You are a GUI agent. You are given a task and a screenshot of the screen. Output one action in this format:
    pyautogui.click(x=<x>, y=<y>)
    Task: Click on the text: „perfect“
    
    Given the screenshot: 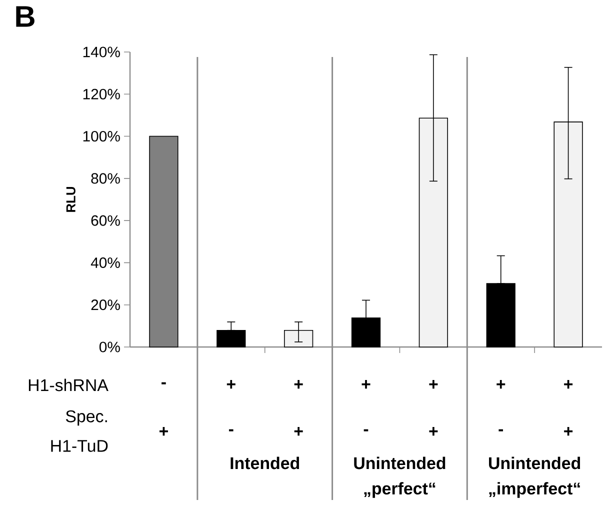 What is the action you would take?
    pyautogui.click(x=400, y=490)
    